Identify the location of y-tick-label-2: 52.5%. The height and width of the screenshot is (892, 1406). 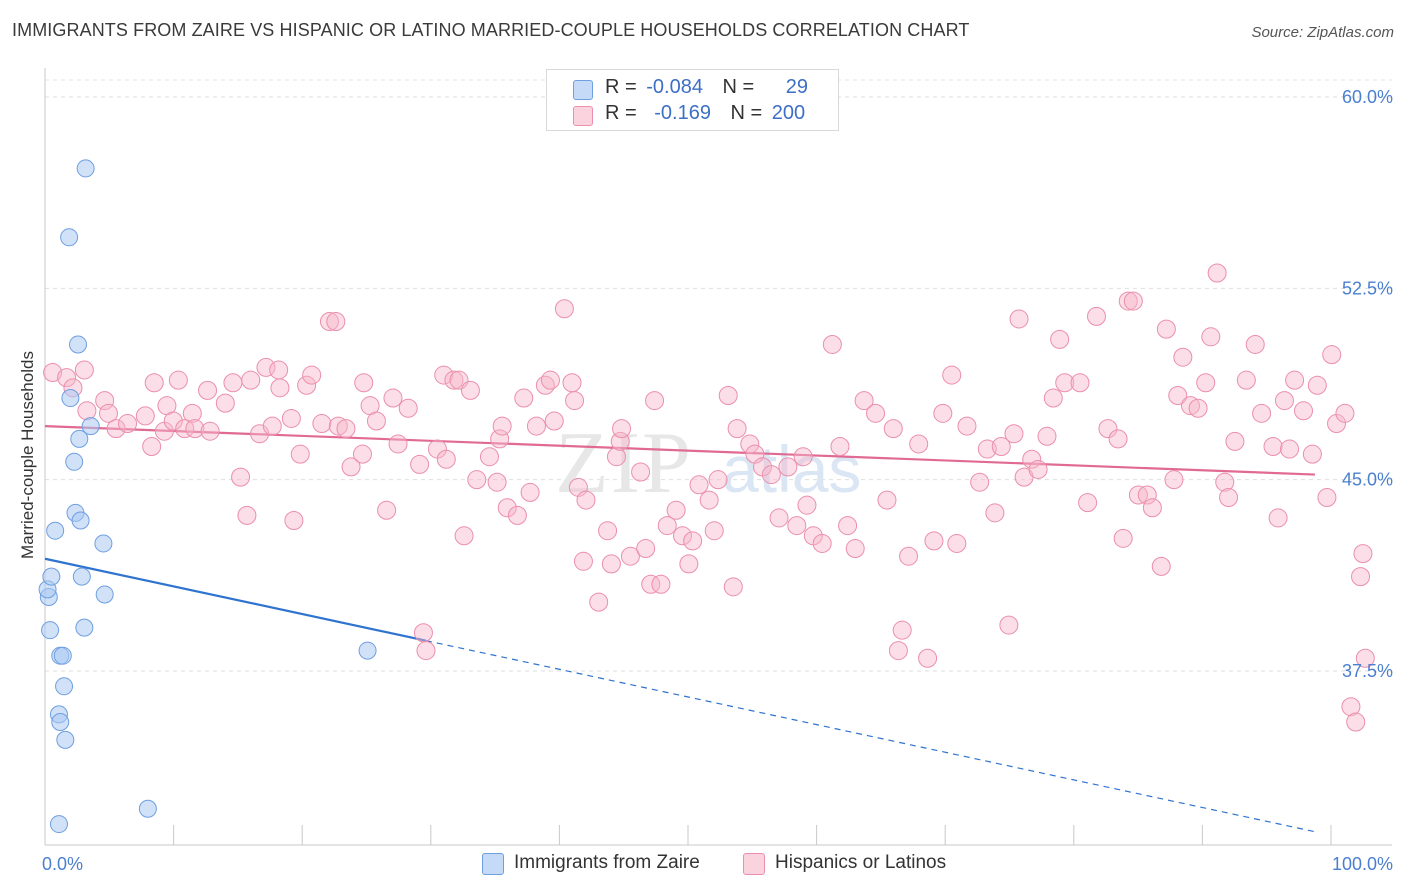
(1367, 288).